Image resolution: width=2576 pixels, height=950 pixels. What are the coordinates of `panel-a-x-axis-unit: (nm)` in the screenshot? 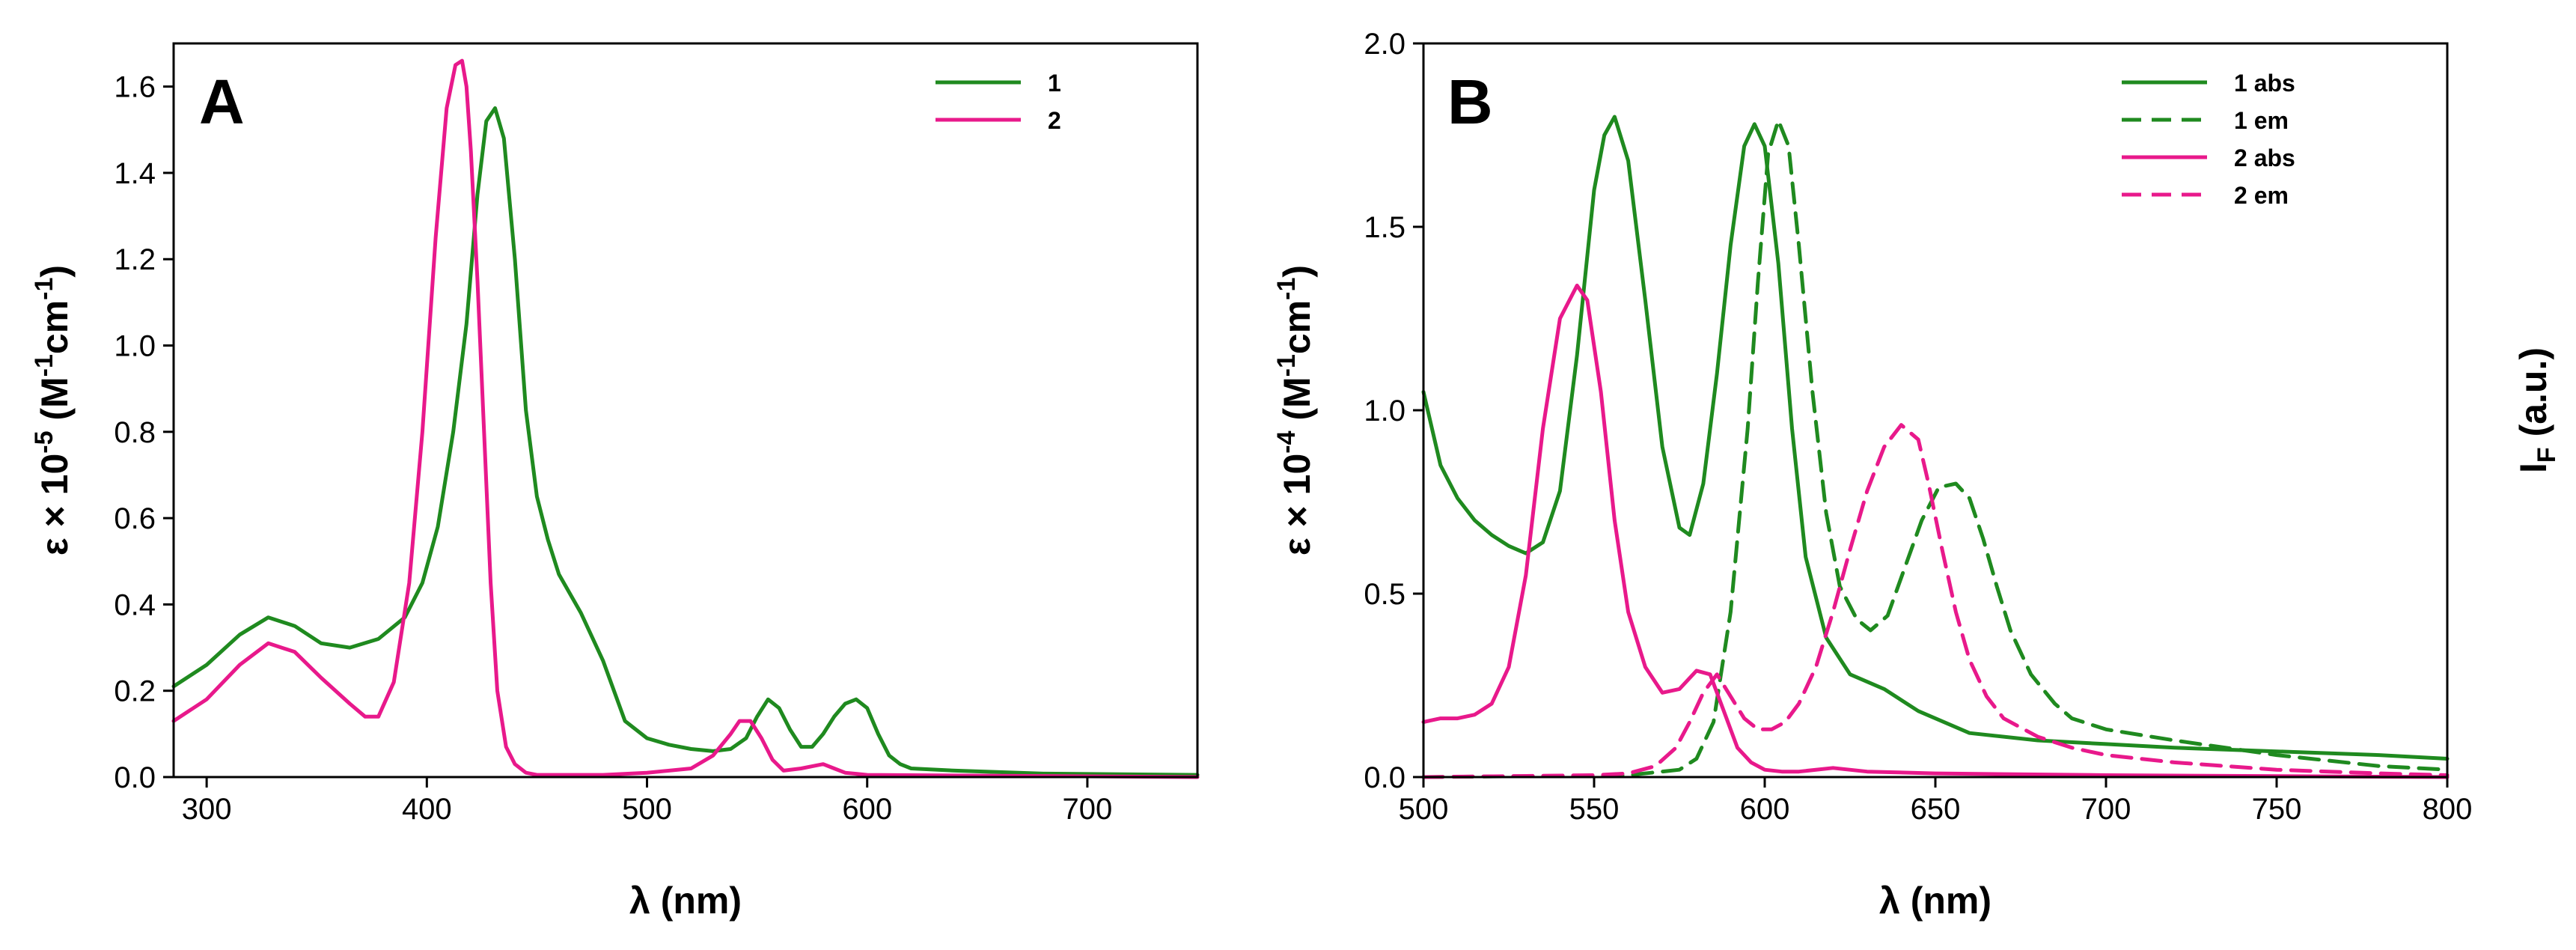 It's located at (696, 901).